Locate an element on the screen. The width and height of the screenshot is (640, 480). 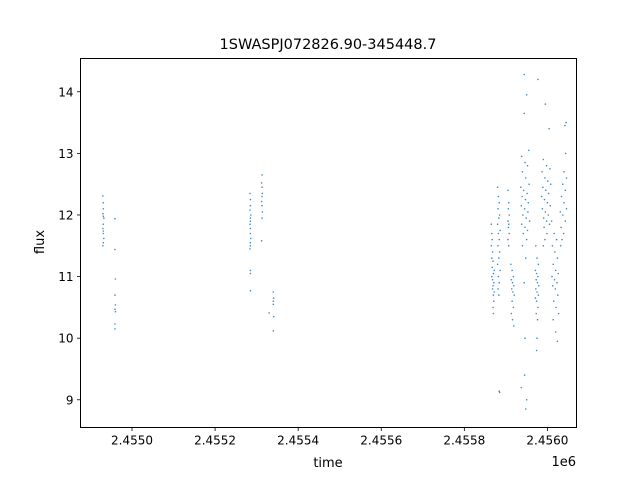
x-tick-label: 2.4558 is located at coordinates (464, 441).